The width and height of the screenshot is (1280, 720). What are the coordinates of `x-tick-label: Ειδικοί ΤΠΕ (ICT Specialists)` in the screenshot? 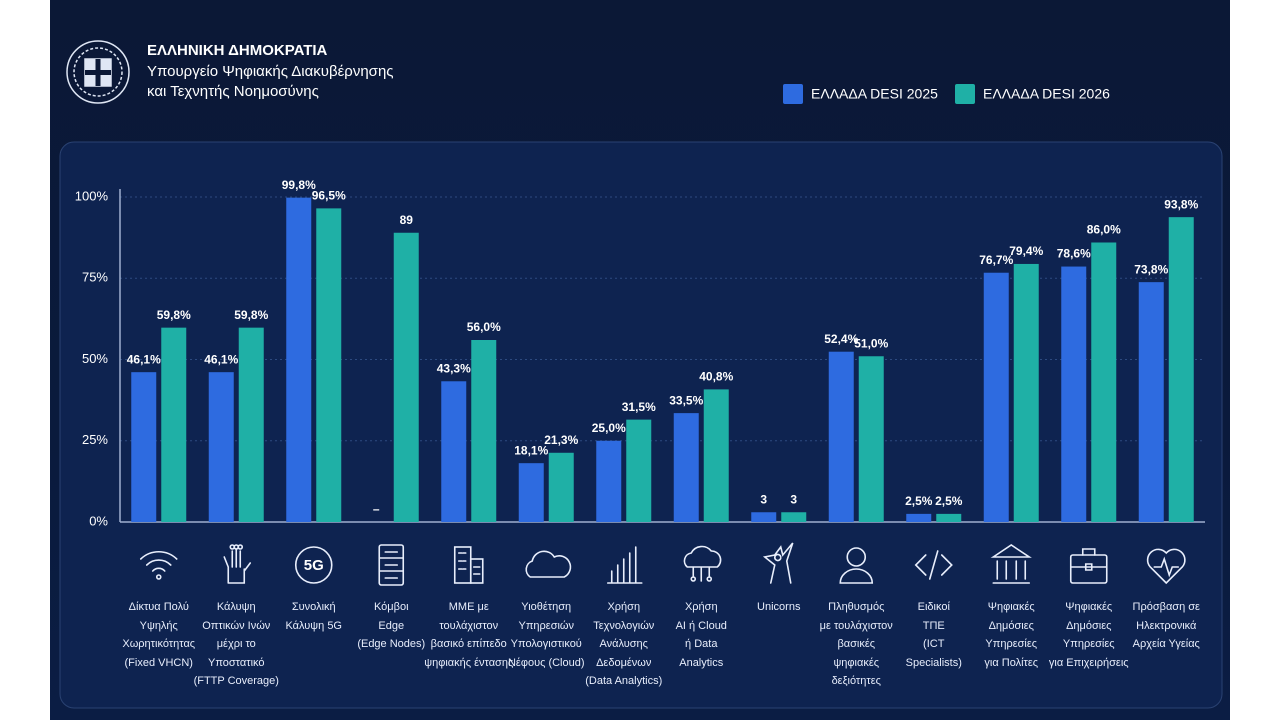 It's located at (933, 635).